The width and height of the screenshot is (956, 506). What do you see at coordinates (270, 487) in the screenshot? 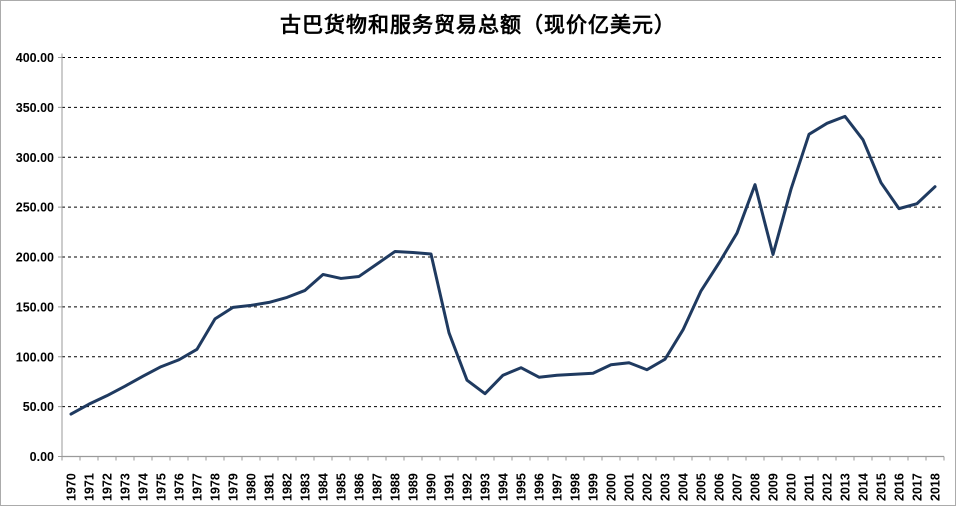
I see `x-tick-label: 1981` at bounding box center [270, 487].